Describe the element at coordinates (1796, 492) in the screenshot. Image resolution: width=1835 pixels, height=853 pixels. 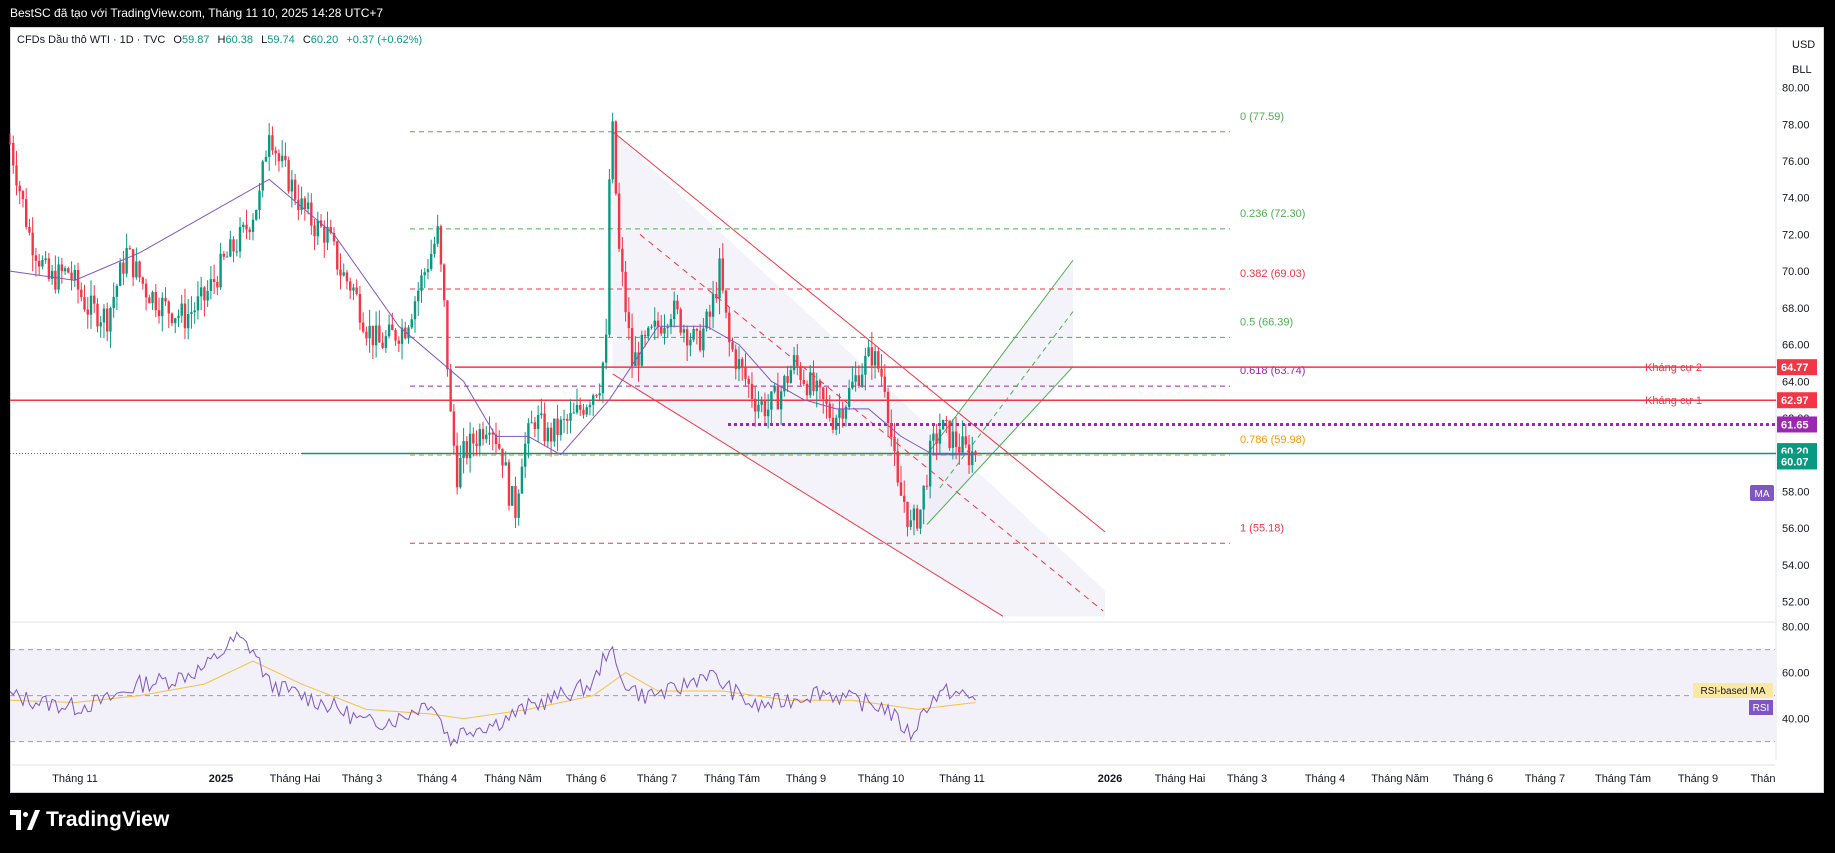
I see `price-tick-label: 58.00` at that location.